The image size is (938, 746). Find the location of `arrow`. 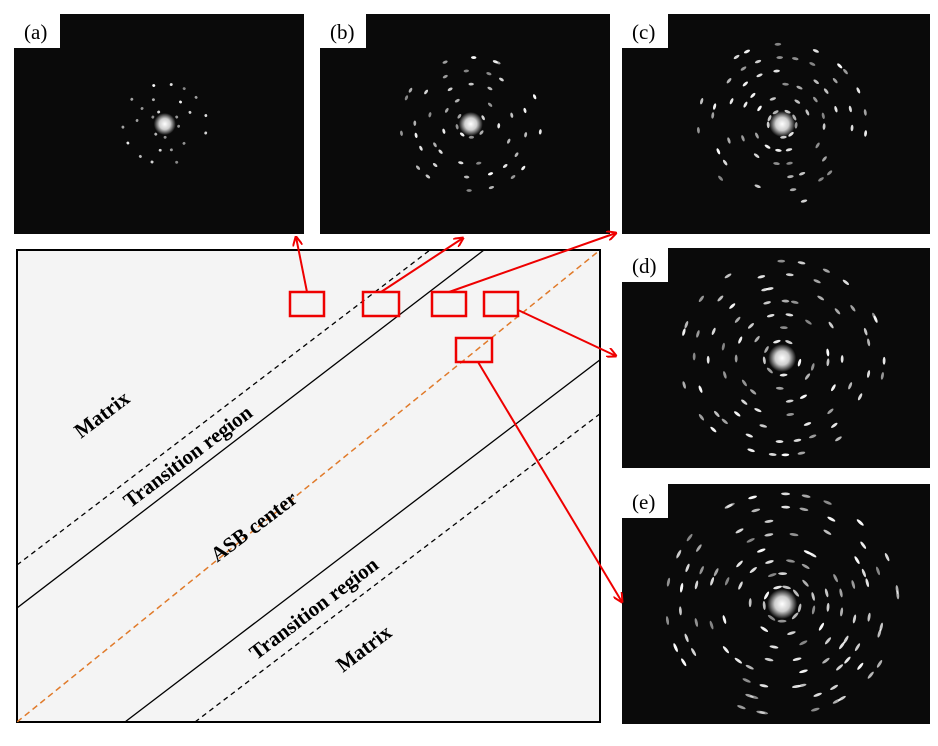

arrow is located at coordinates (302, 265).